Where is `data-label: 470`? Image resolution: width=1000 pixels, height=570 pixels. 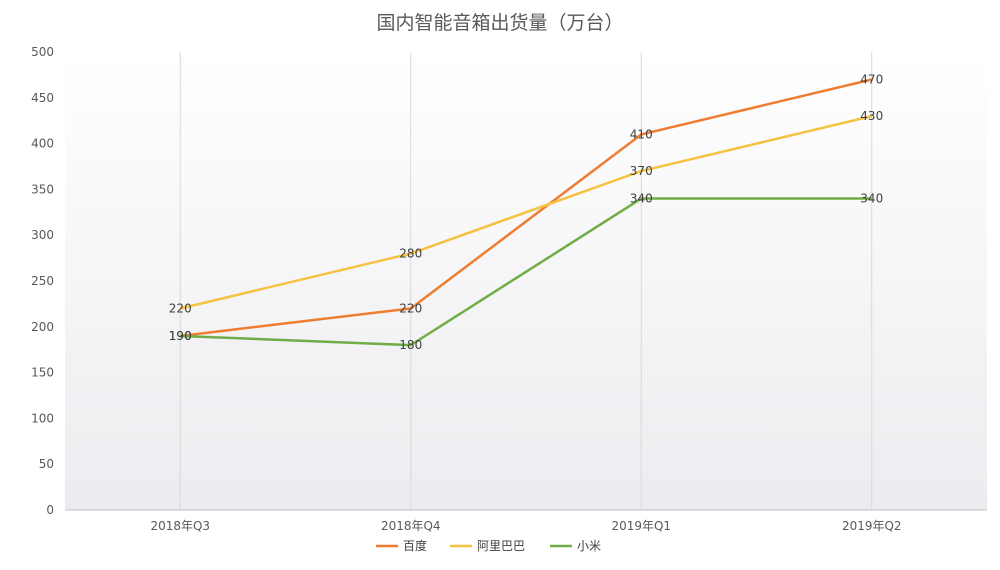 data-label: 470 is located at coordinates (871, 79).